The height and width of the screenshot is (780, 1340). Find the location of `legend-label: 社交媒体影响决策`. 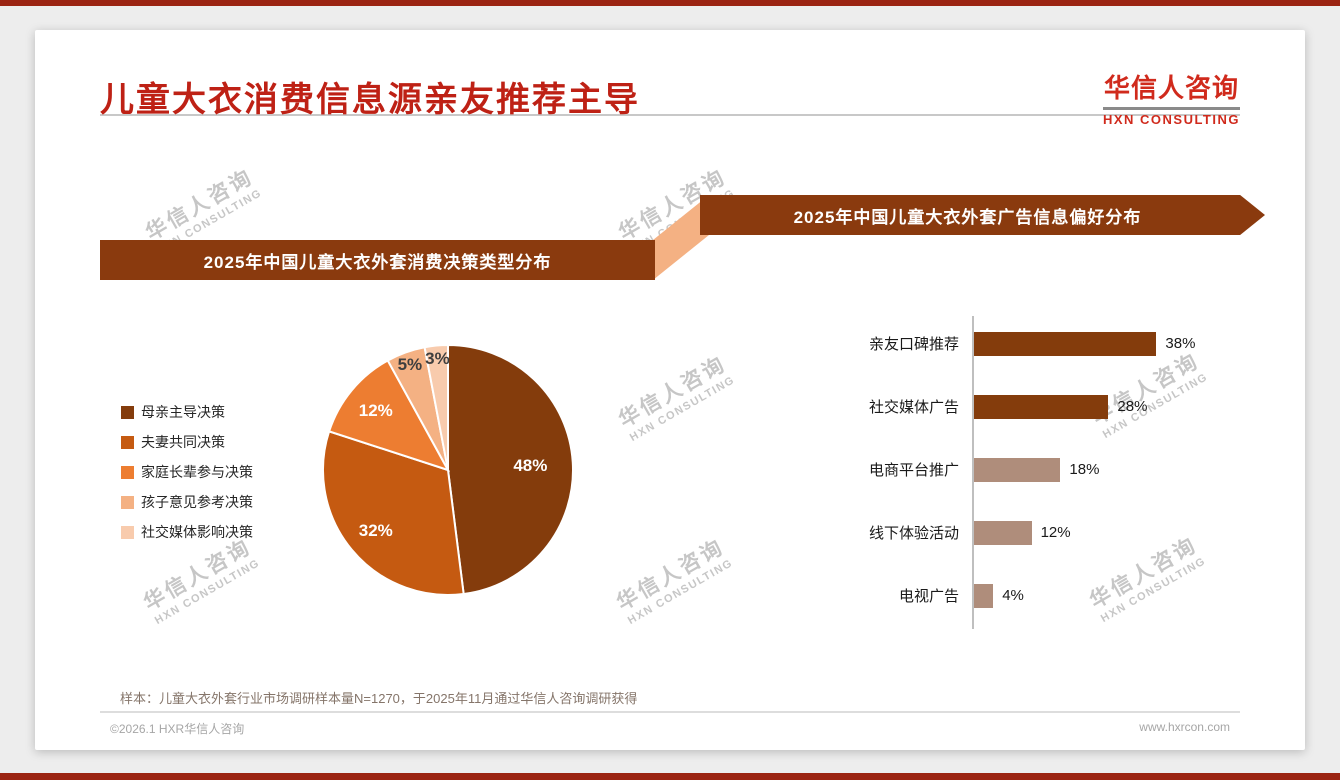

legend-label: 社交媒体影响决策 is located at coordinates (197, 532).